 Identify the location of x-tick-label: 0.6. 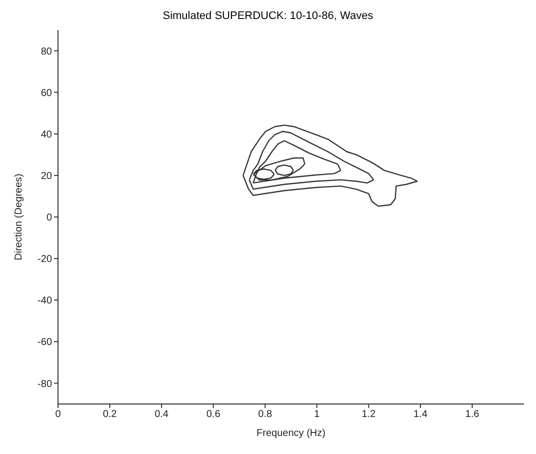
(213, 414).